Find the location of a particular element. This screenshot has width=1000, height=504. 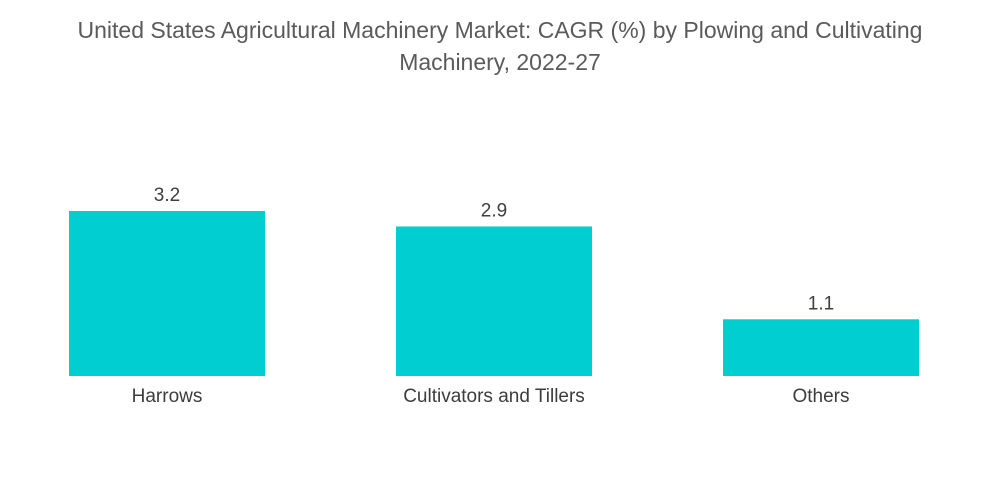

bar-cultivators-and-tillers is located at coordinates (494, 301).